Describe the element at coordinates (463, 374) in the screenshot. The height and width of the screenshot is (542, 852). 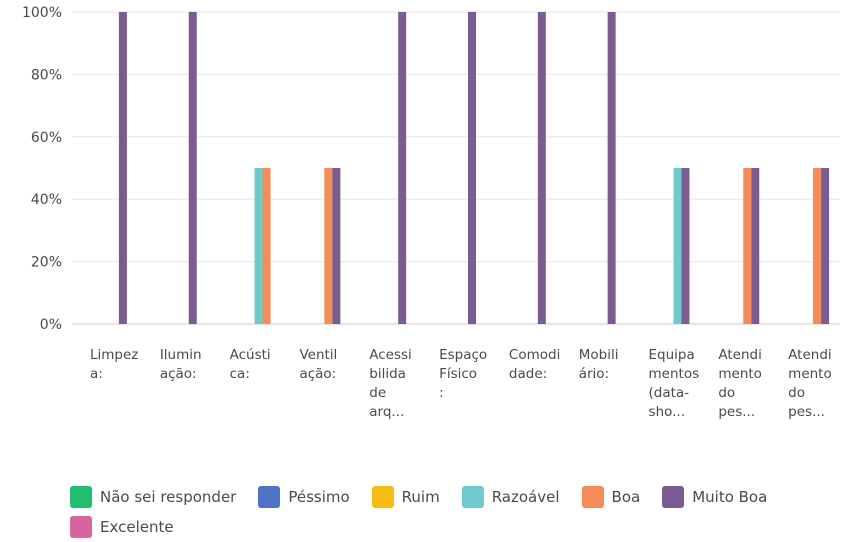
I see `x-category-label: Espaço Físico:` at that location.